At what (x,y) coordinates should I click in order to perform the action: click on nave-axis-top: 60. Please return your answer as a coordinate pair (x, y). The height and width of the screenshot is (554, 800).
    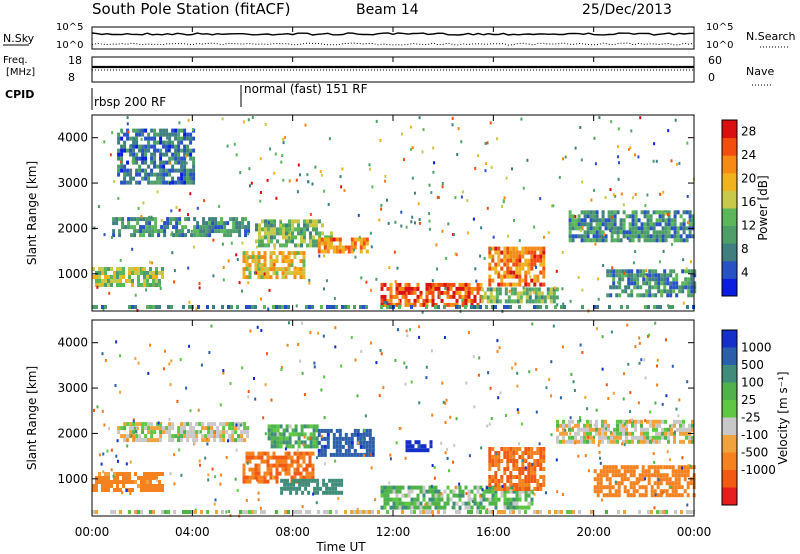
    Looking at the image, I should click on (715, 60).